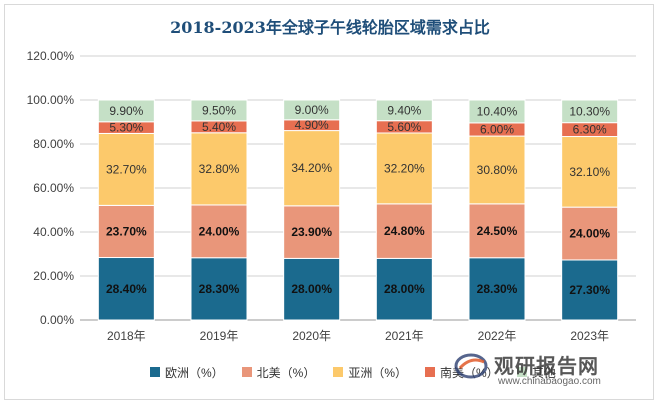 This screenshot has height=406, width=660. Describe the element at coordinates (53, 276) in the screenshot. I see `y-tick-label: 20.00%` at that location.